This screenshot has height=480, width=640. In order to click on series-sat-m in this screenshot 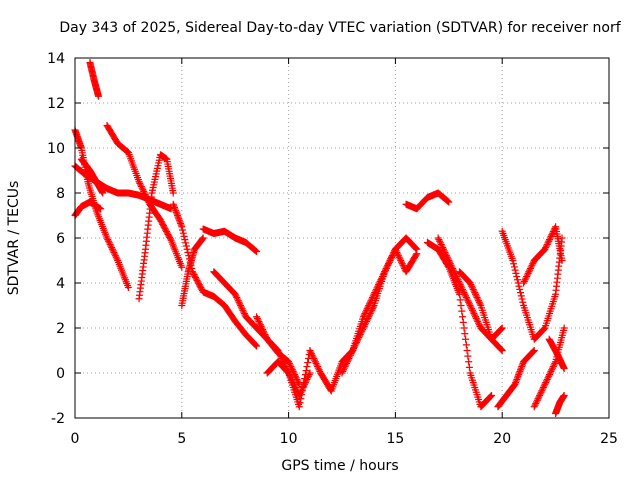, I will do `click(342, 322)`.